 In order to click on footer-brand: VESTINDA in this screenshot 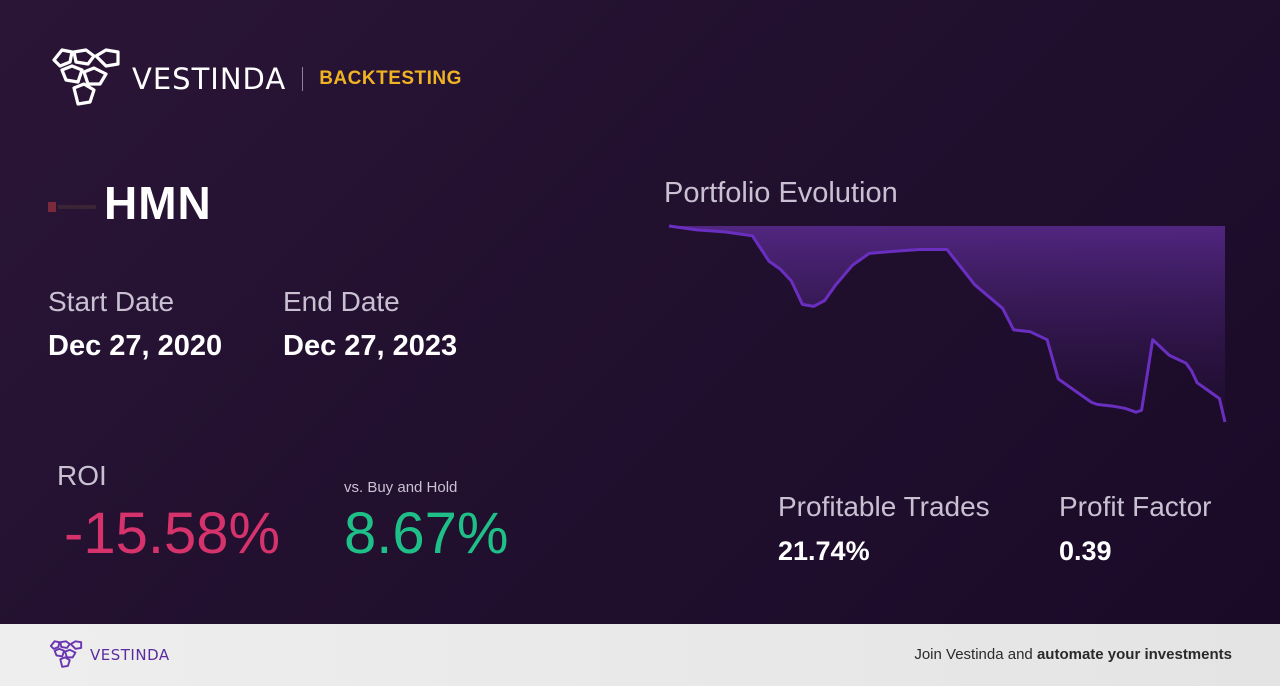, I will do `click(109, 655)`.